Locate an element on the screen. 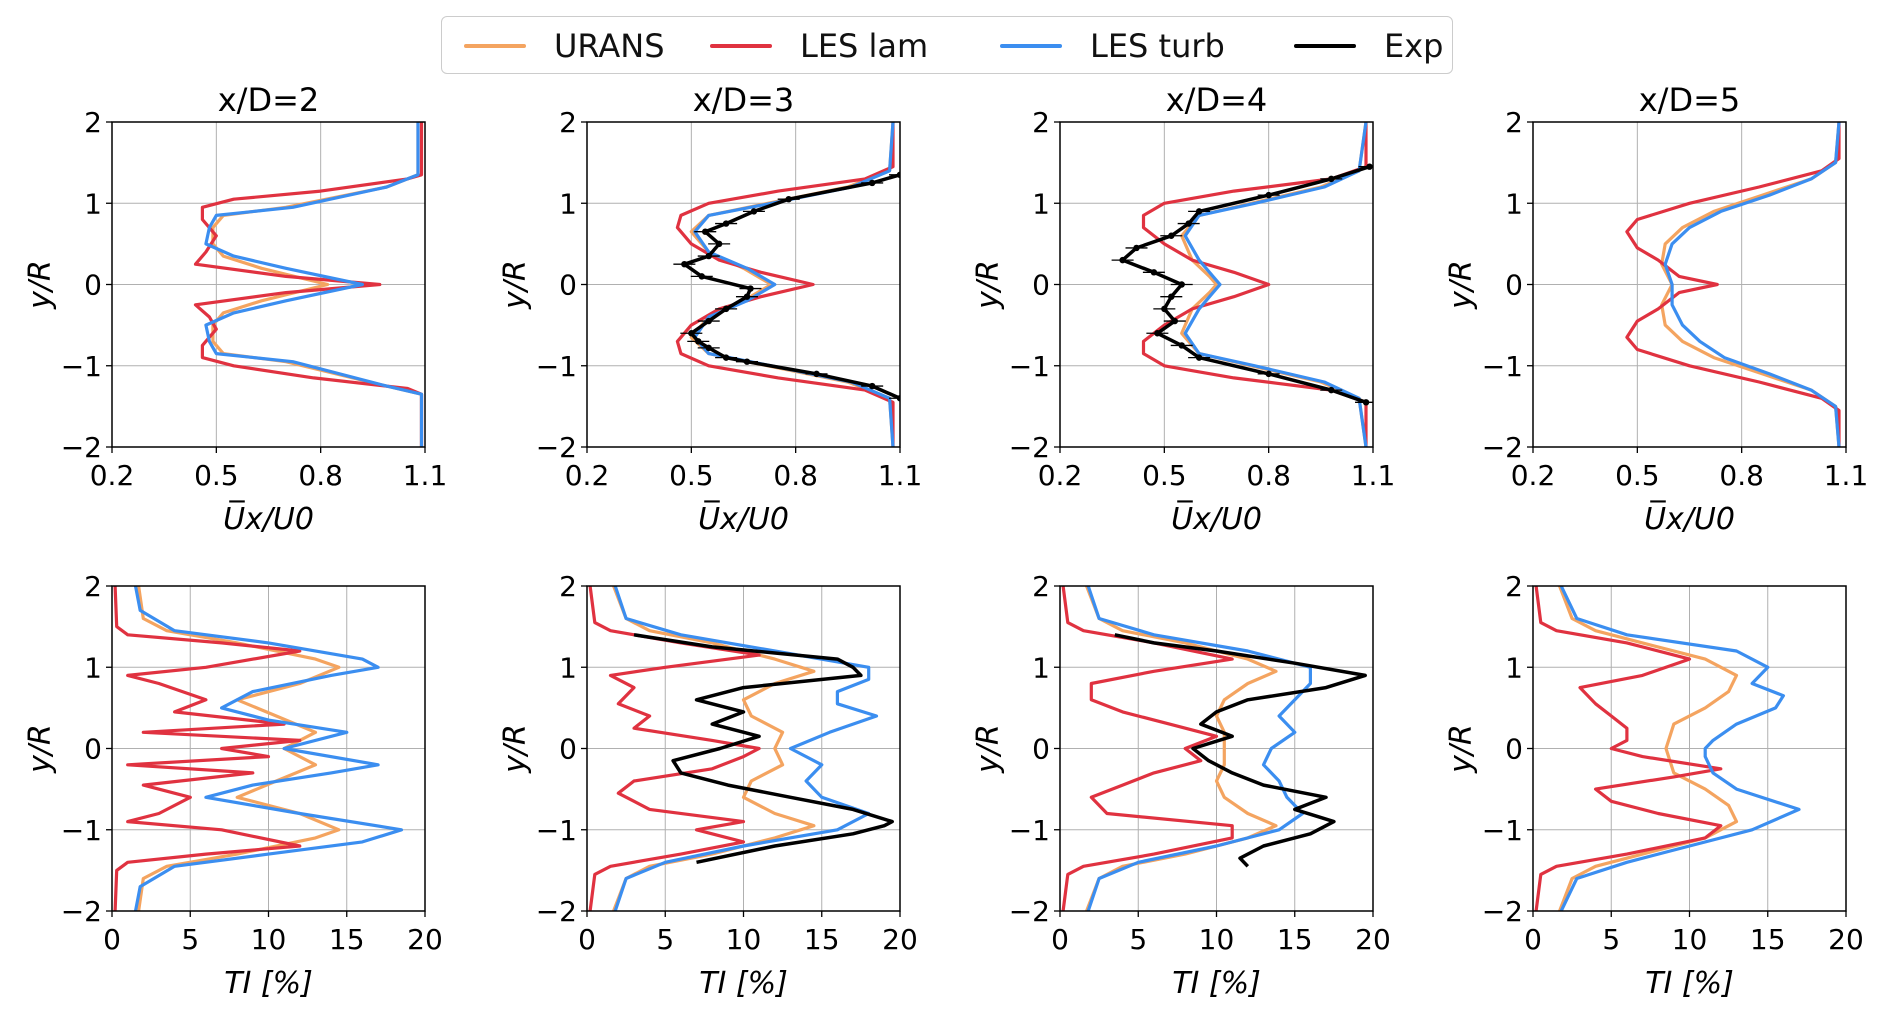  legend-item-les-lam: LES lam is located at coordinates (819, 46).